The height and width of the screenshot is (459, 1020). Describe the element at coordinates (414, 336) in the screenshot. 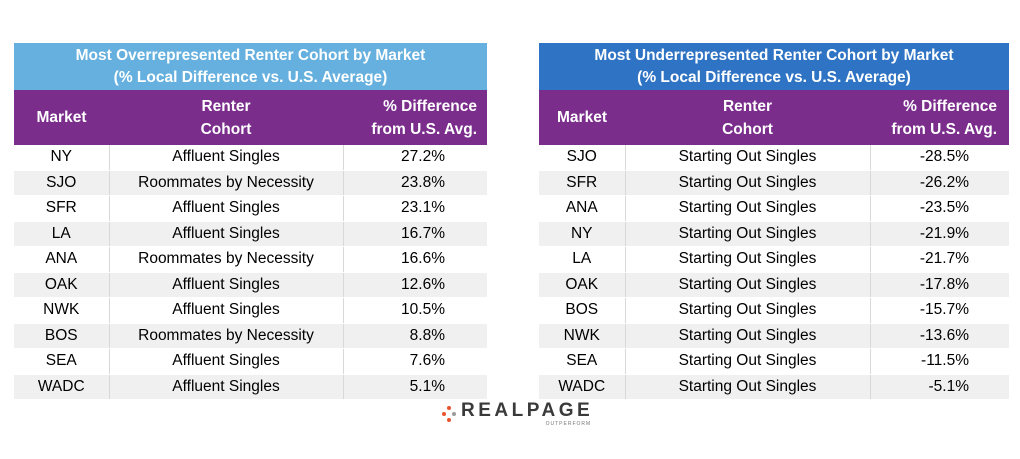

I see `difference-cell: 8.8%` at that location.